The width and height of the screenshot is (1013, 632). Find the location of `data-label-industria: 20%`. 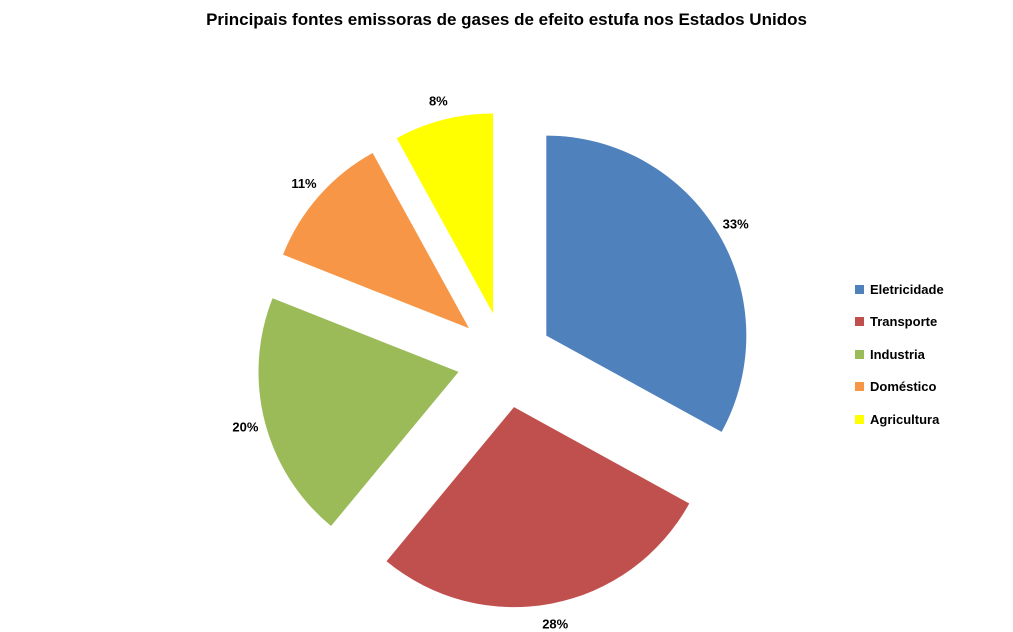

data-label-industria: 20% is located at coordinates (245, 427).